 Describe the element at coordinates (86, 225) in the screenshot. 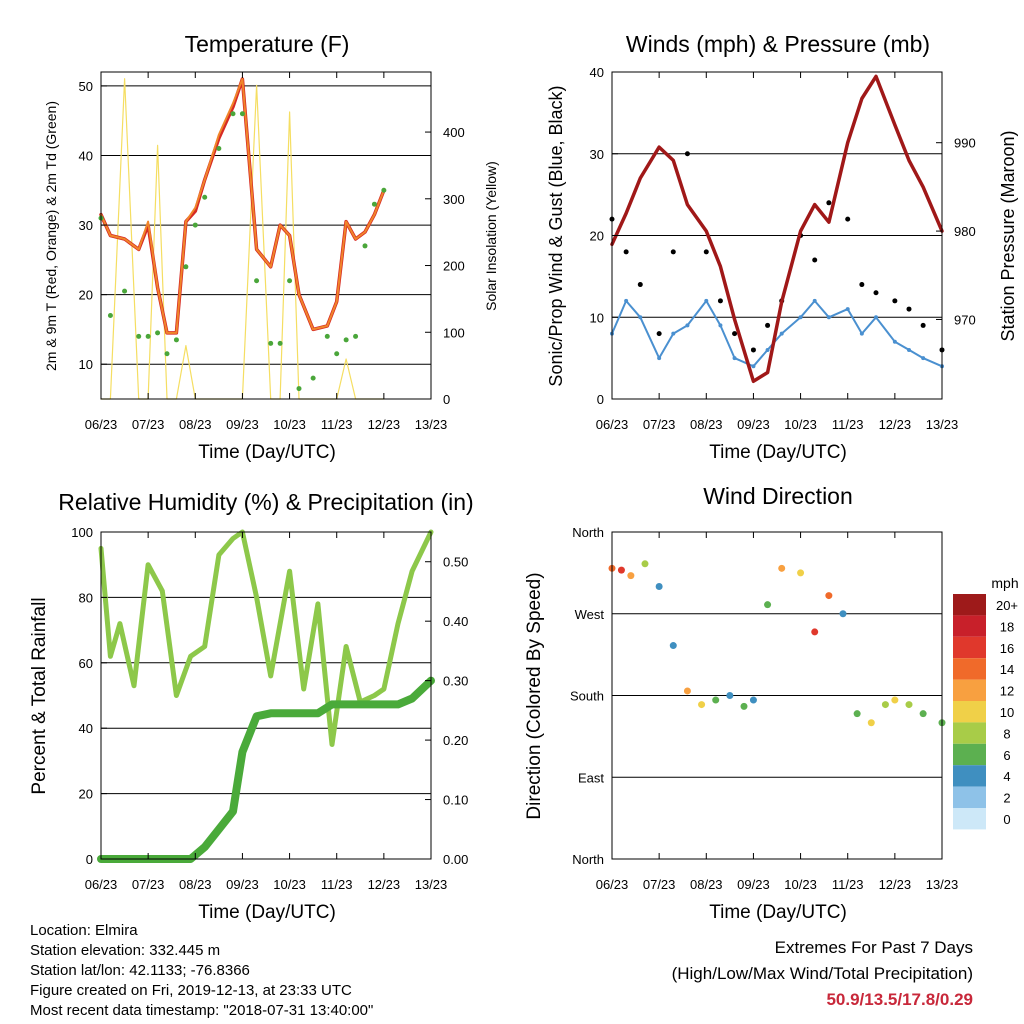

I see `y-tick-label: 30` at that location.